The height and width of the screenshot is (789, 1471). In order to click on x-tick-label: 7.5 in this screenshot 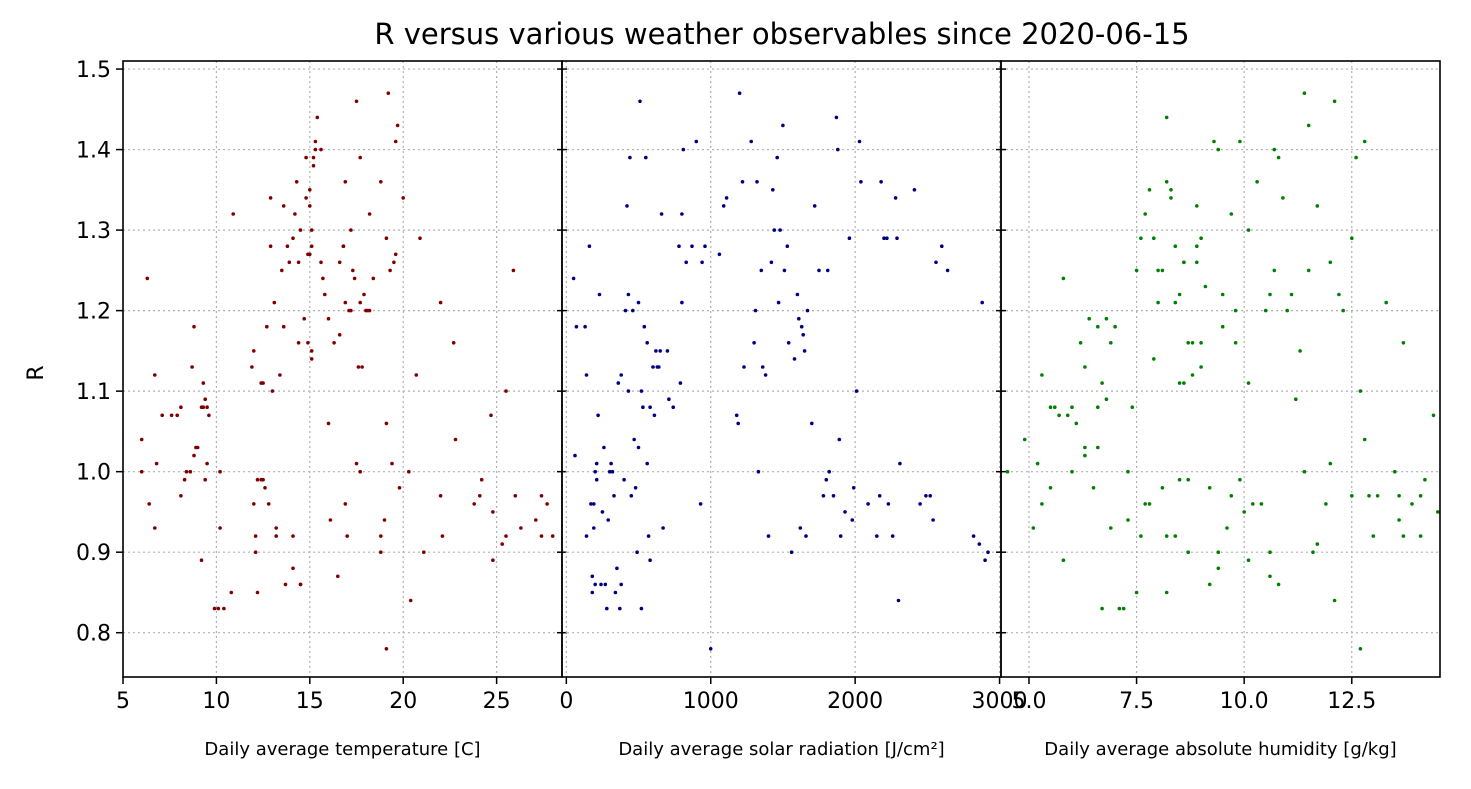, I will do `click(1136, 701)`.